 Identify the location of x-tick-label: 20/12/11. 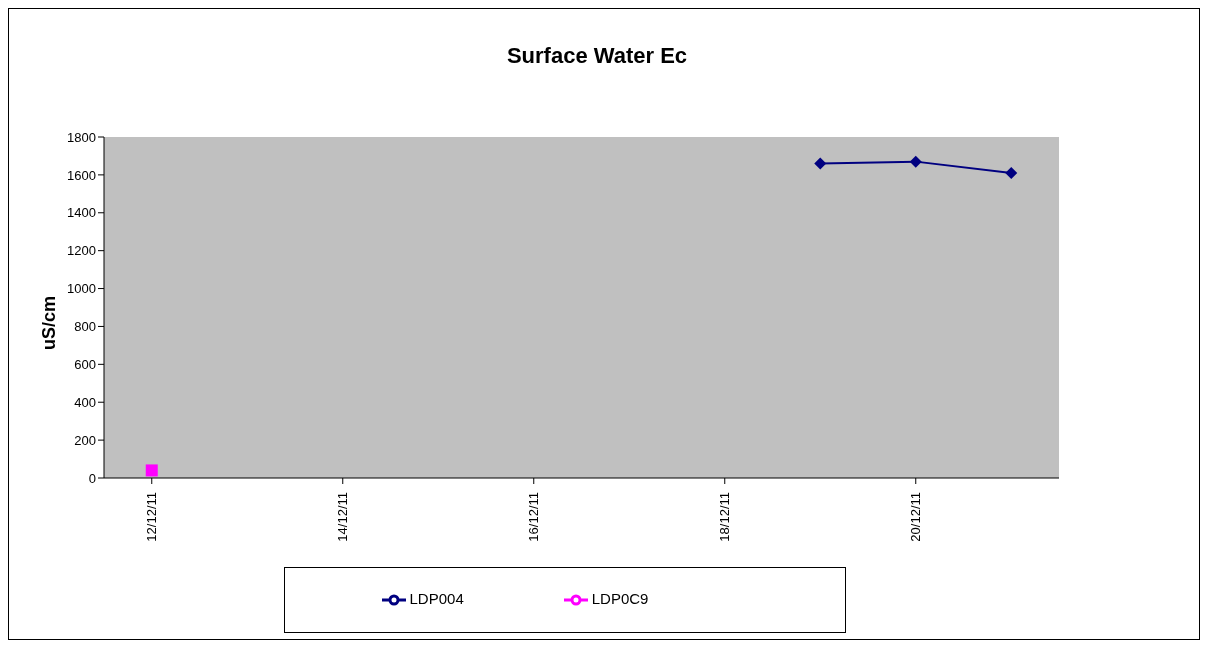
(915, 517).